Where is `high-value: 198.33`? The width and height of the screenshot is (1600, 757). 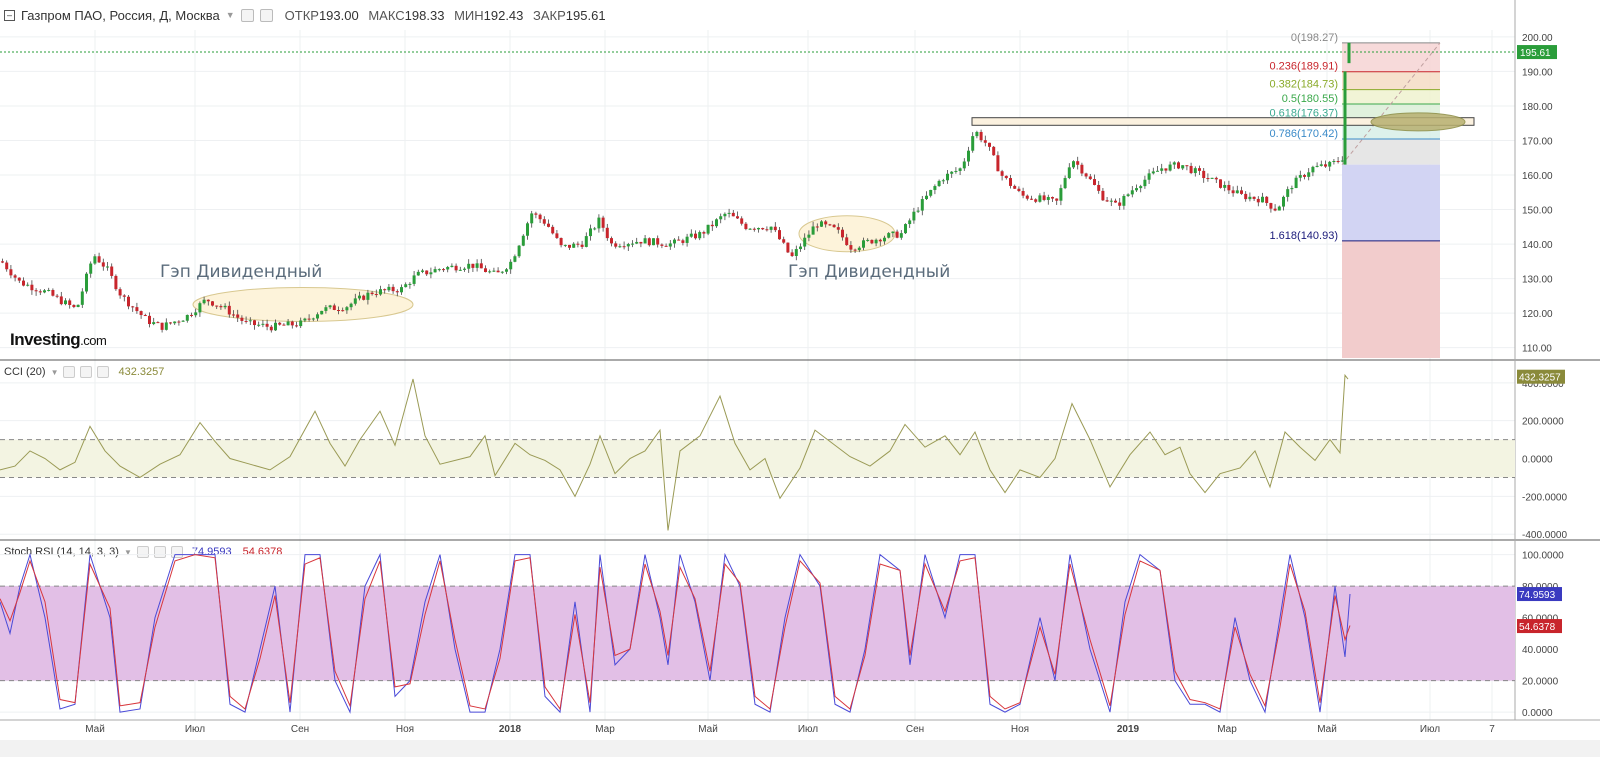 high-value: 198.33 is located at coordinates (424, 15).